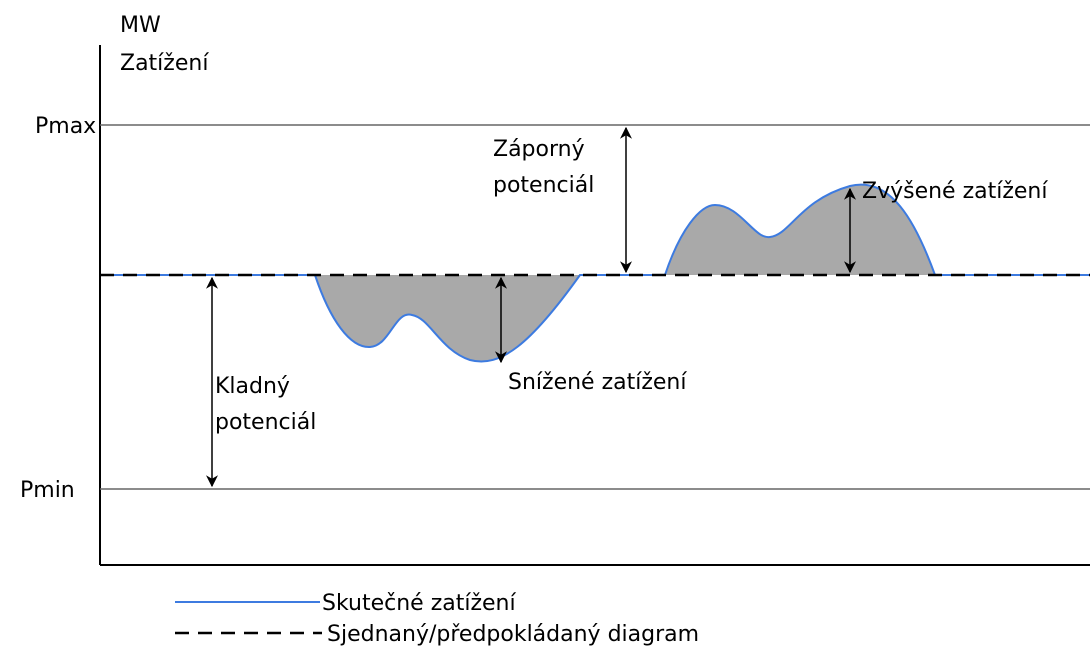  Describe the element at coordinates (955, 191) in the screenshot. I see `annotation: Zvýšené zatížení` at that location.